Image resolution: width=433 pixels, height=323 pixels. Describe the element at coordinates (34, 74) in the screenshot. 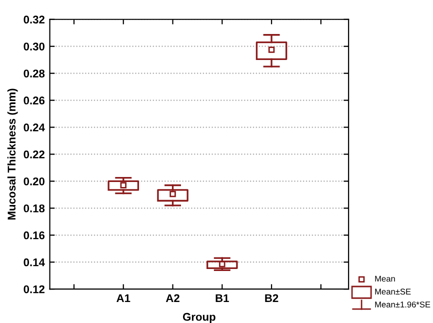

I see `y-tick-label: 0.28` at that location.